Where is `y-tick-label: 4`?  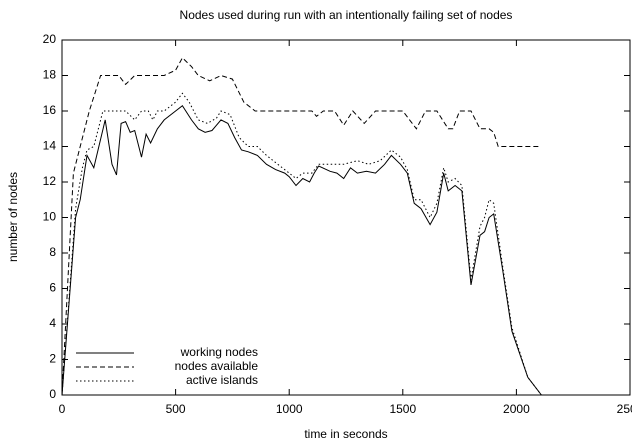 y-tick-label: 4 is located at coordinates (52, 323).